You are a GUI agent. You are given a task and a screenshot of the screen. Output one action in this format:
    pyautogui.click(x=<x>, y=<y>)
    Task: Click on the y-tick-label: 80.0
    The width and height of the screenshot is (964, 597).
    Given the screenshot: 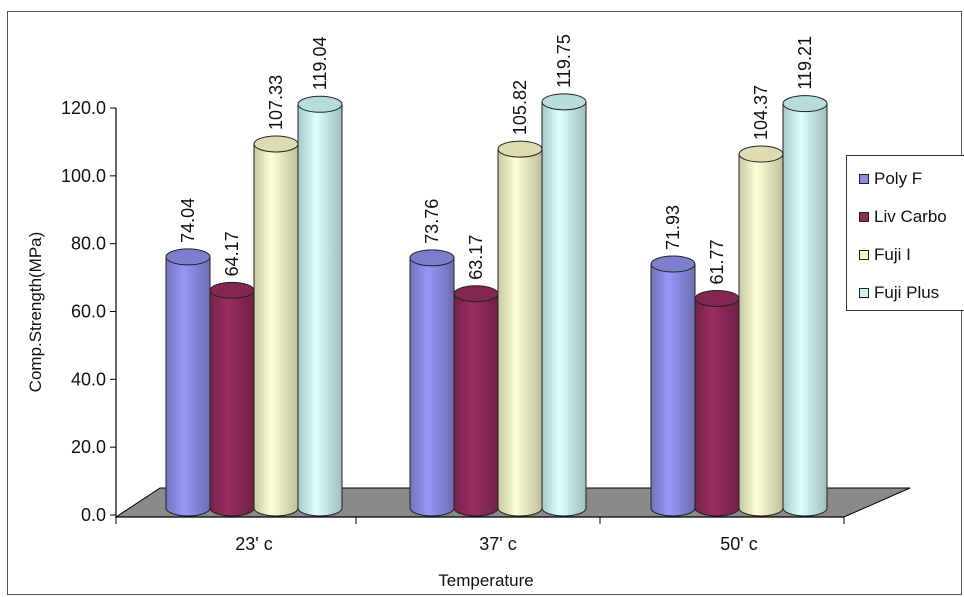 What is the action you would take?
    pyautogui.click(x=88, y=244)
    